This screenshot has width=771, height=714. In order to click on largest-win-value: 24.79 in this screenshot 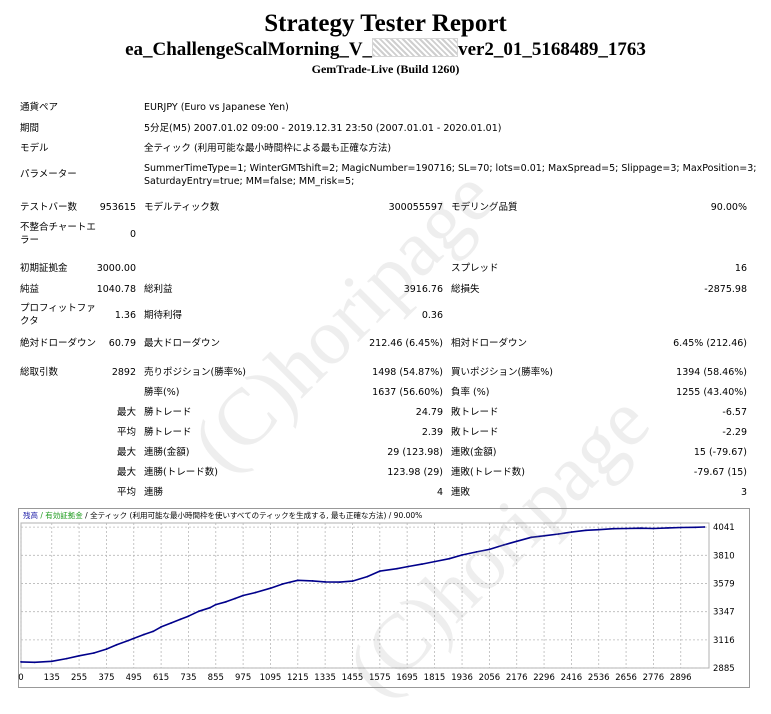, I will do `click(429, 412)`.